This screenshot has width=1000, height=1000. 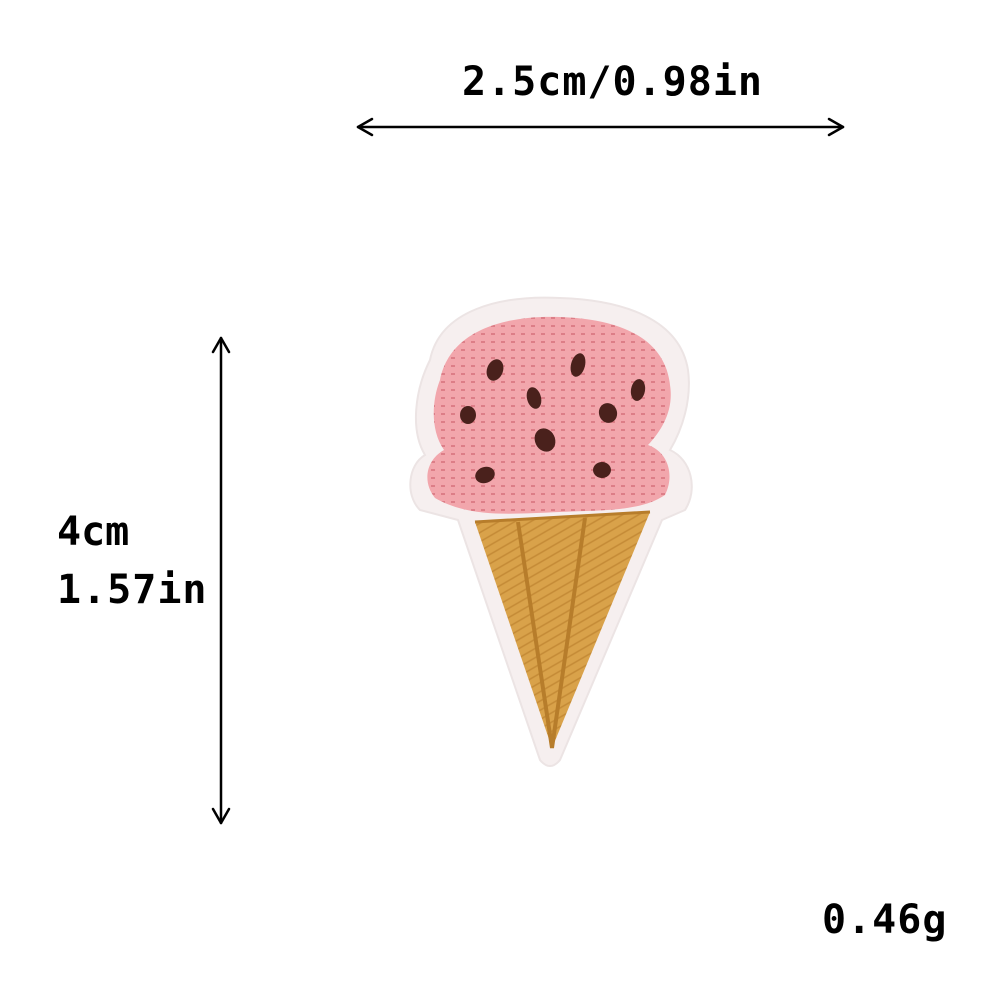 I want to click on chocolate-chips, so click(x=553, y=418).